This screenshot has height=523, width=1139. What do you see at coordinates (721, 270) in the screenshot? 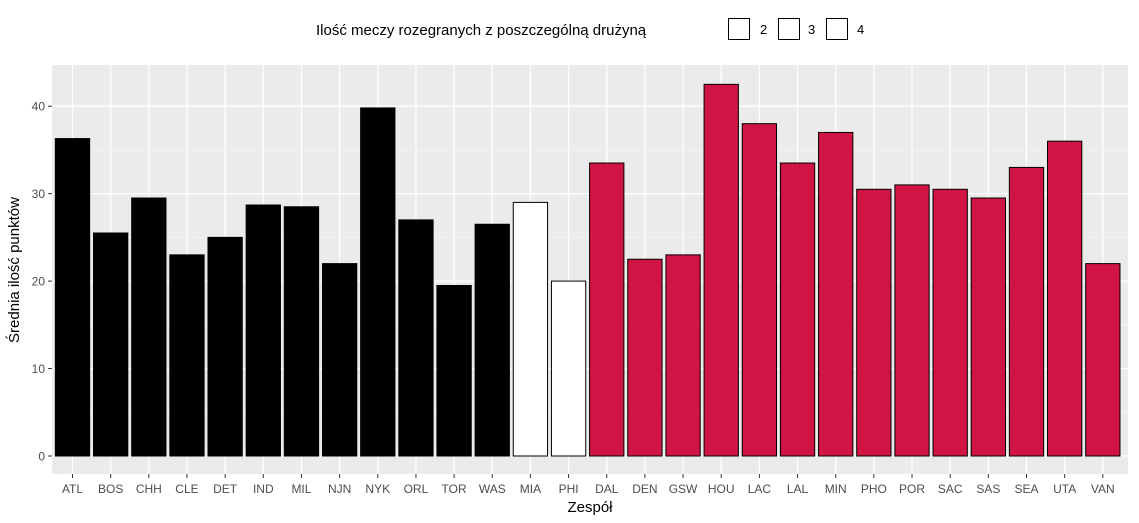
I see `bar-hou` at bounding box center [721, 270].